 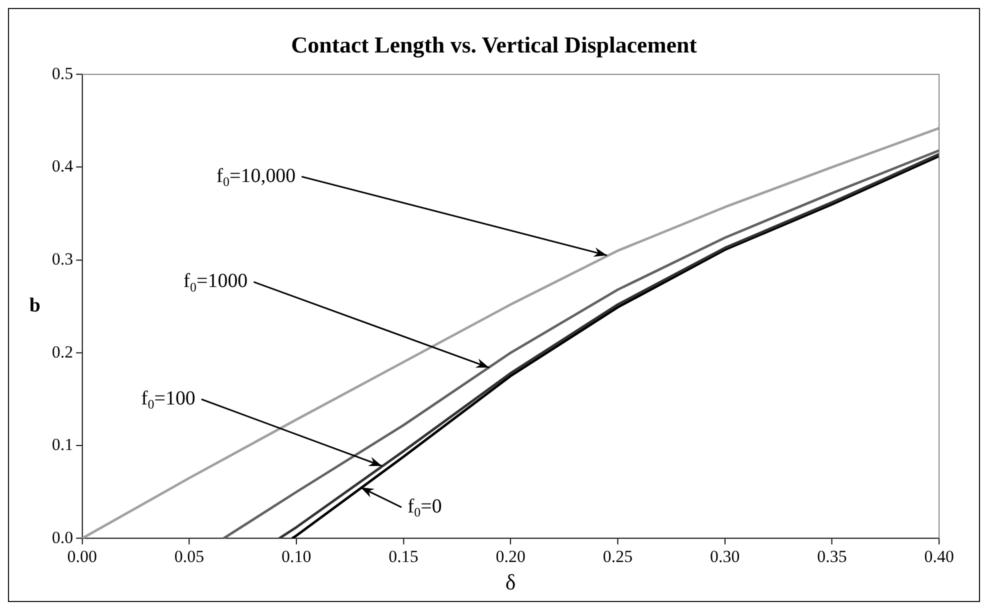 I want to click on y-tick-label: 0.0, so click(x=63, y=537).